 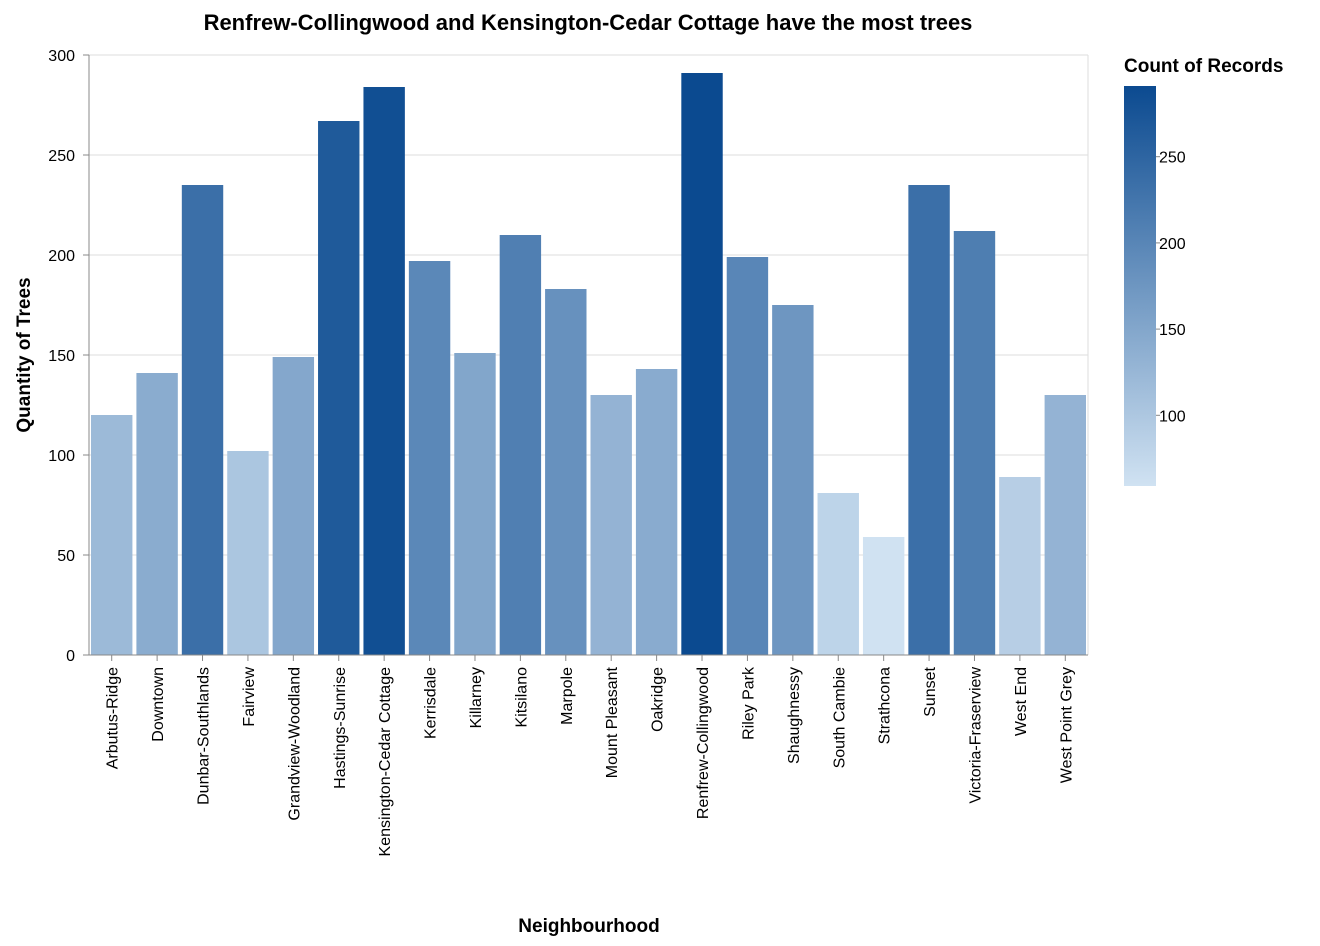 What do you see at coordinates (249, 697) in the screenshot?
I see `x-tick-label: Fairview` at bounding box center [249, 697].